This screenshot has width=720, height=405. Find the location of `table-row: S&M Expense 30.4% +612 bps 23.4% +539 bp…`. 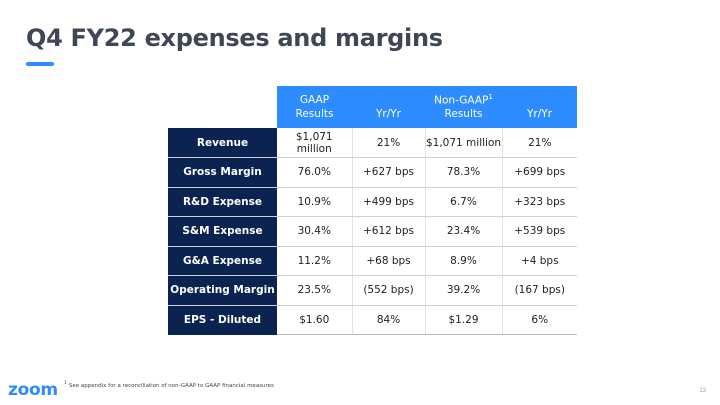

table-row: S&M Expense 30.4% +612 bps 23.4% +539 bp… is located at coordinates (372, 231).